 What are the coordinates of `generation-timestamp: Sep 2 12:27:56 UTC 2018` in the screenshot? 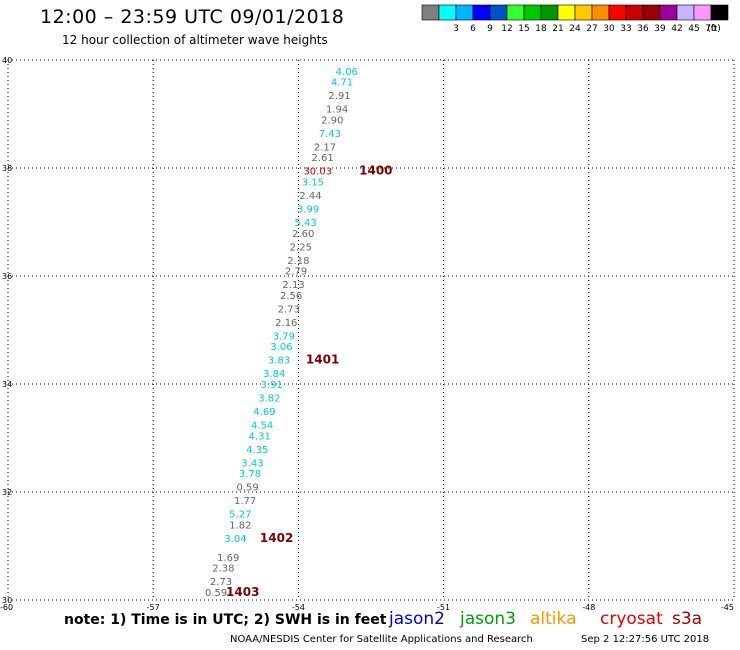 It's located at (645, 639).